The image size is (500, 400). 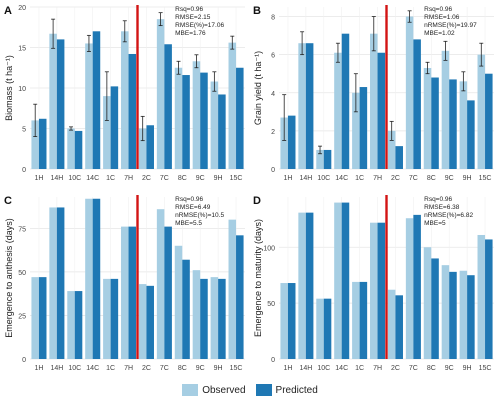 What do you see at coordinates (263, 390) in the screenshot?
I see `legend-swatch-predicted` at bounding box center [263, 390].